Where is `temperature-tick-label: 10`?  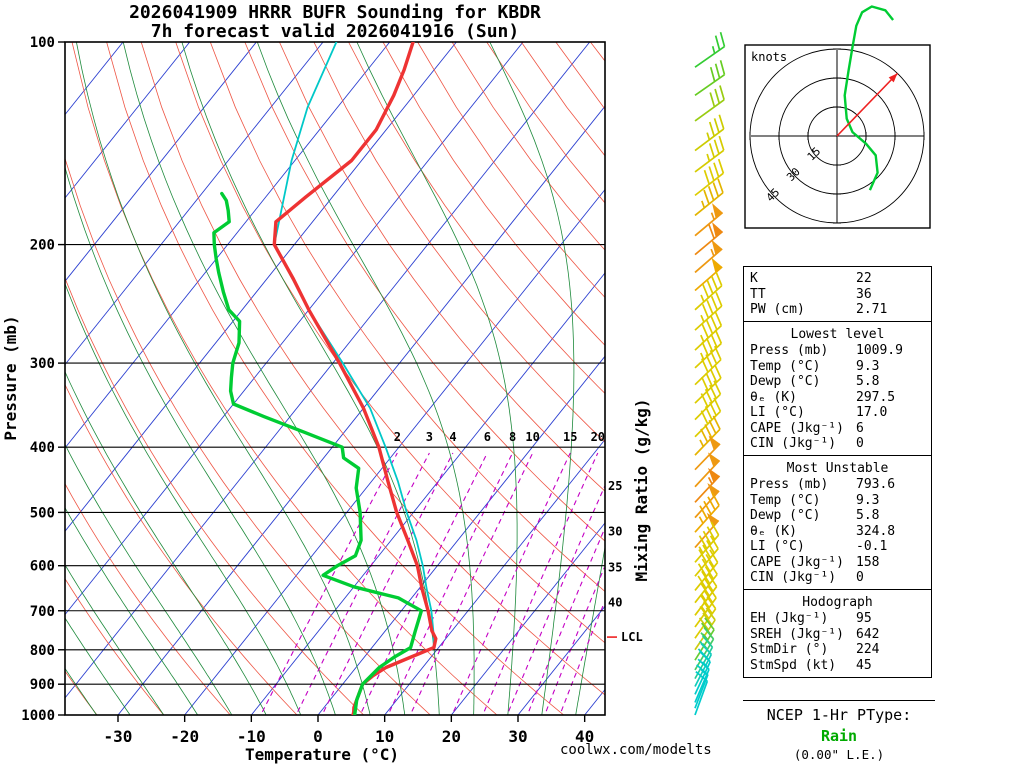
temperature-tick-label: 10 is located at coordinates (384, 736).